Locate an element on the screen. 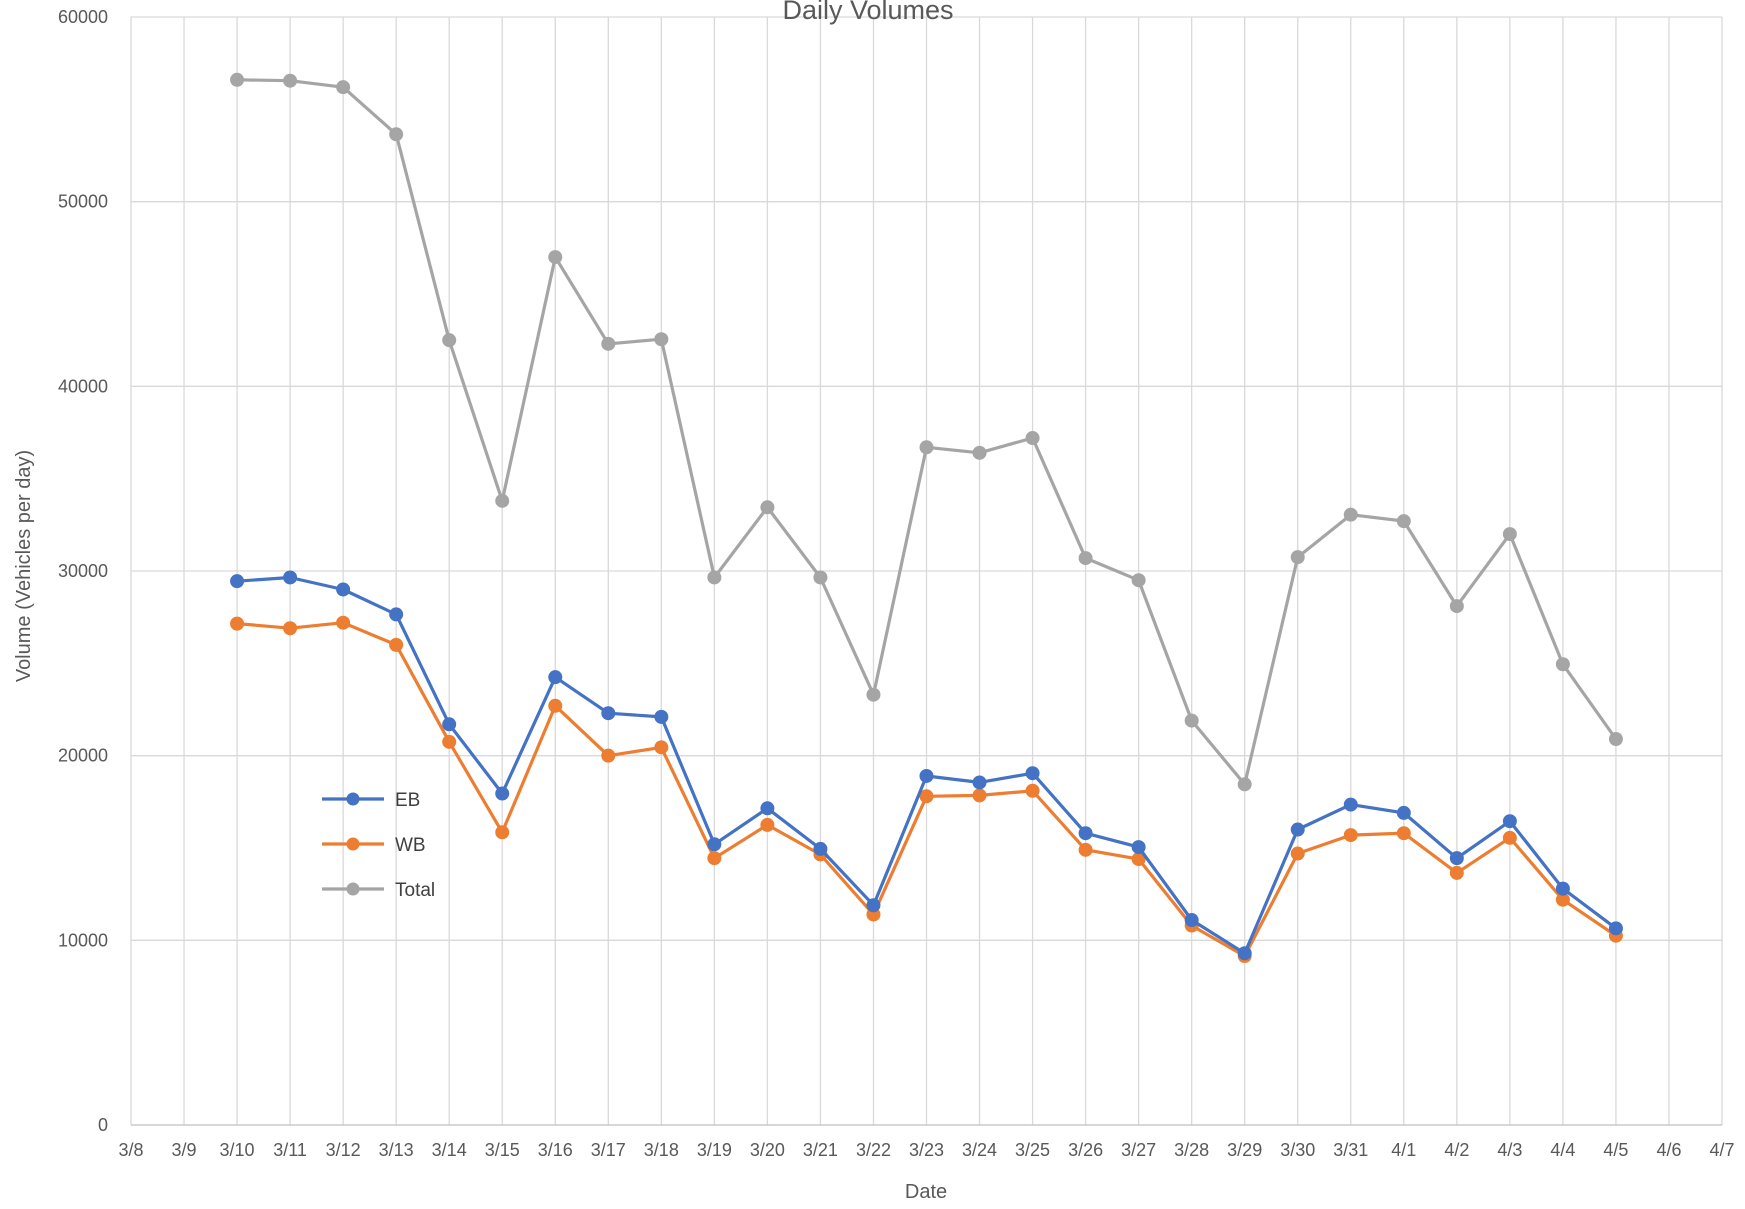  legend: EB WB Total is located at coordinates (378, 845).